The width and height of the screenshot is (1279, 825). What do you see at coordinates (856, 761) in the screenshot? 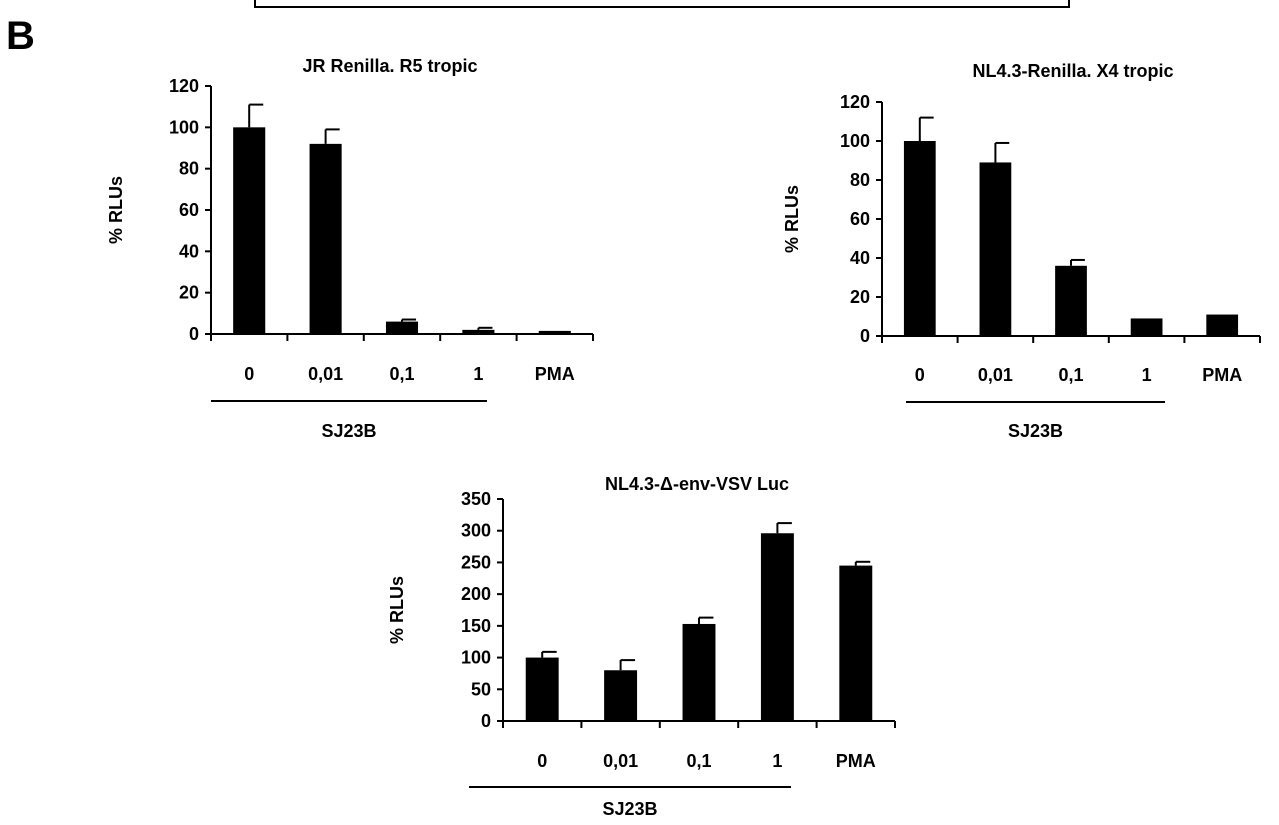
I see `chart-3-category-label: PMA` at bounding box center [856, 761].